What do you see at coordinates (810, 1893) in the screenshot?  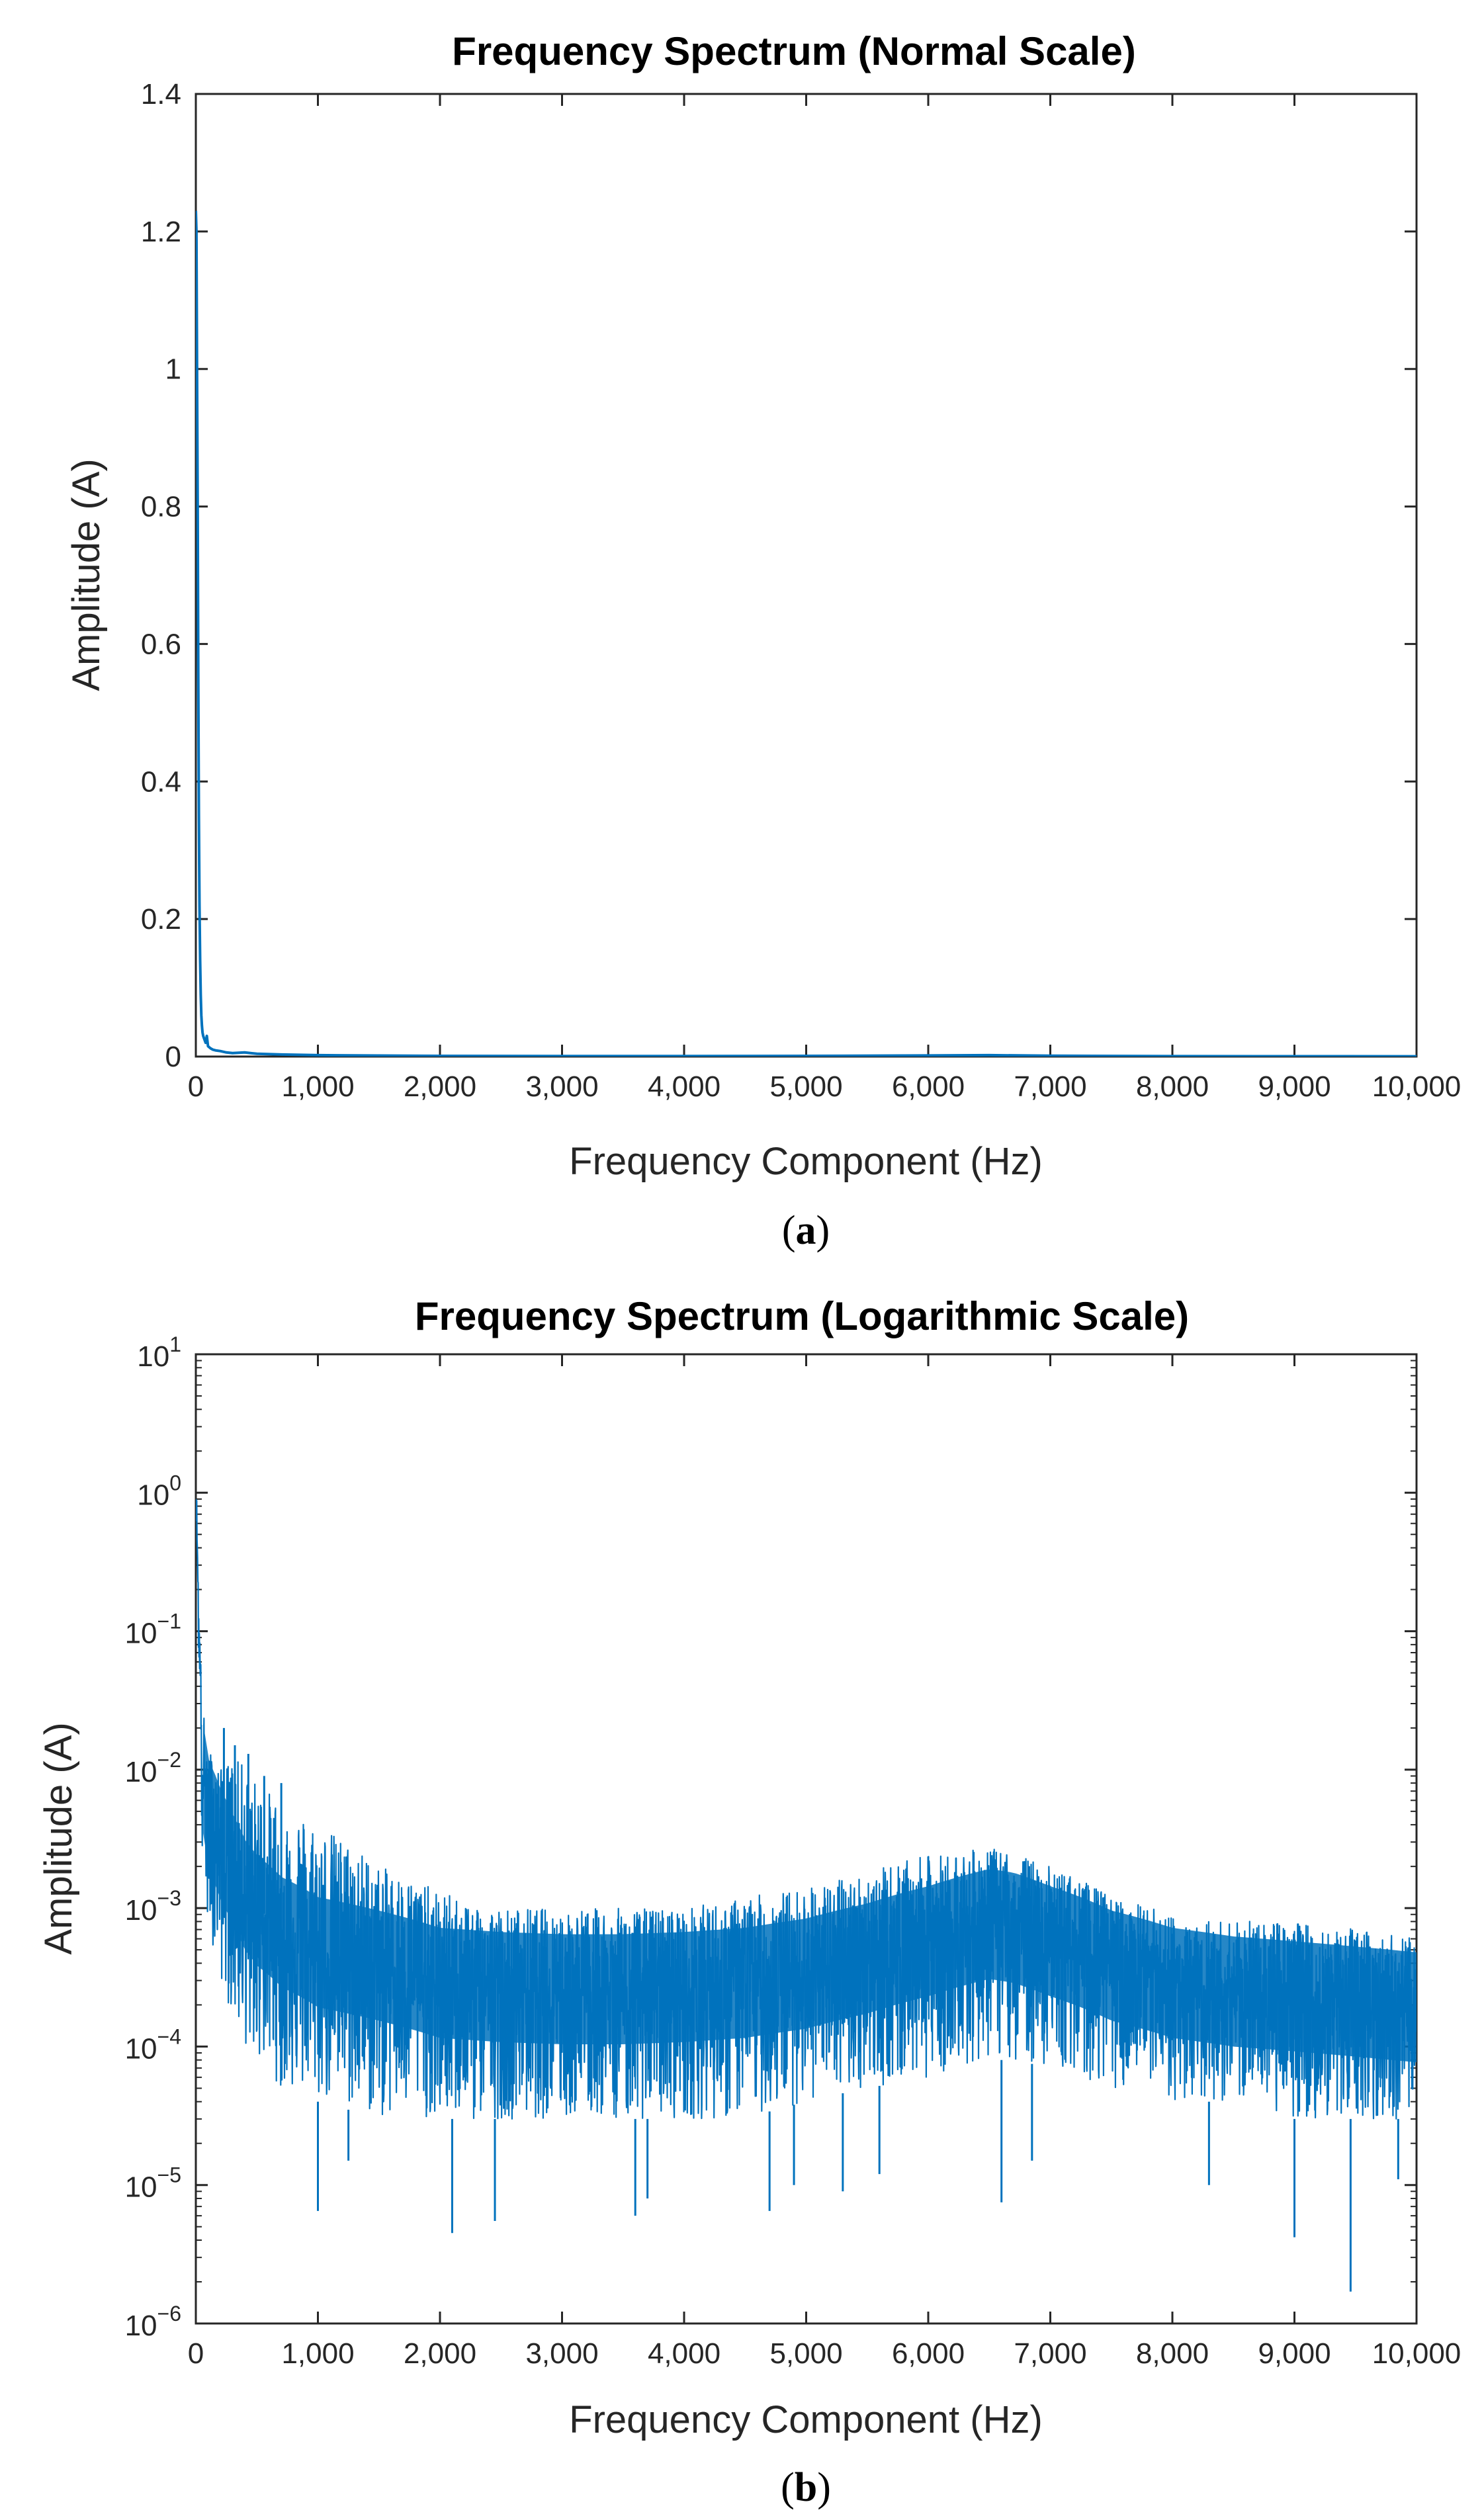 I see `panel-b-series-band` at bounding box center [810, 1893].